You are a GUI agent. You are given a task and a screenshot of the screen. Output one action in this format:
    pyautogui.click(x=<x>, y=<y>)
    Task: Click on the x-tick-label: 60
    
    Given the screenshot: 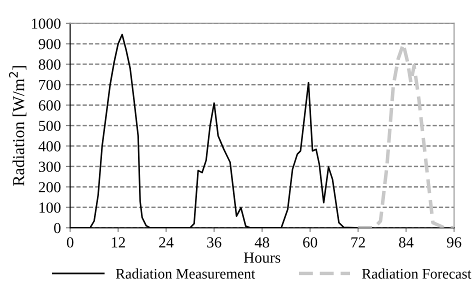 What is the action you would take?
    pyautogui.click(x=310, y=242)
    